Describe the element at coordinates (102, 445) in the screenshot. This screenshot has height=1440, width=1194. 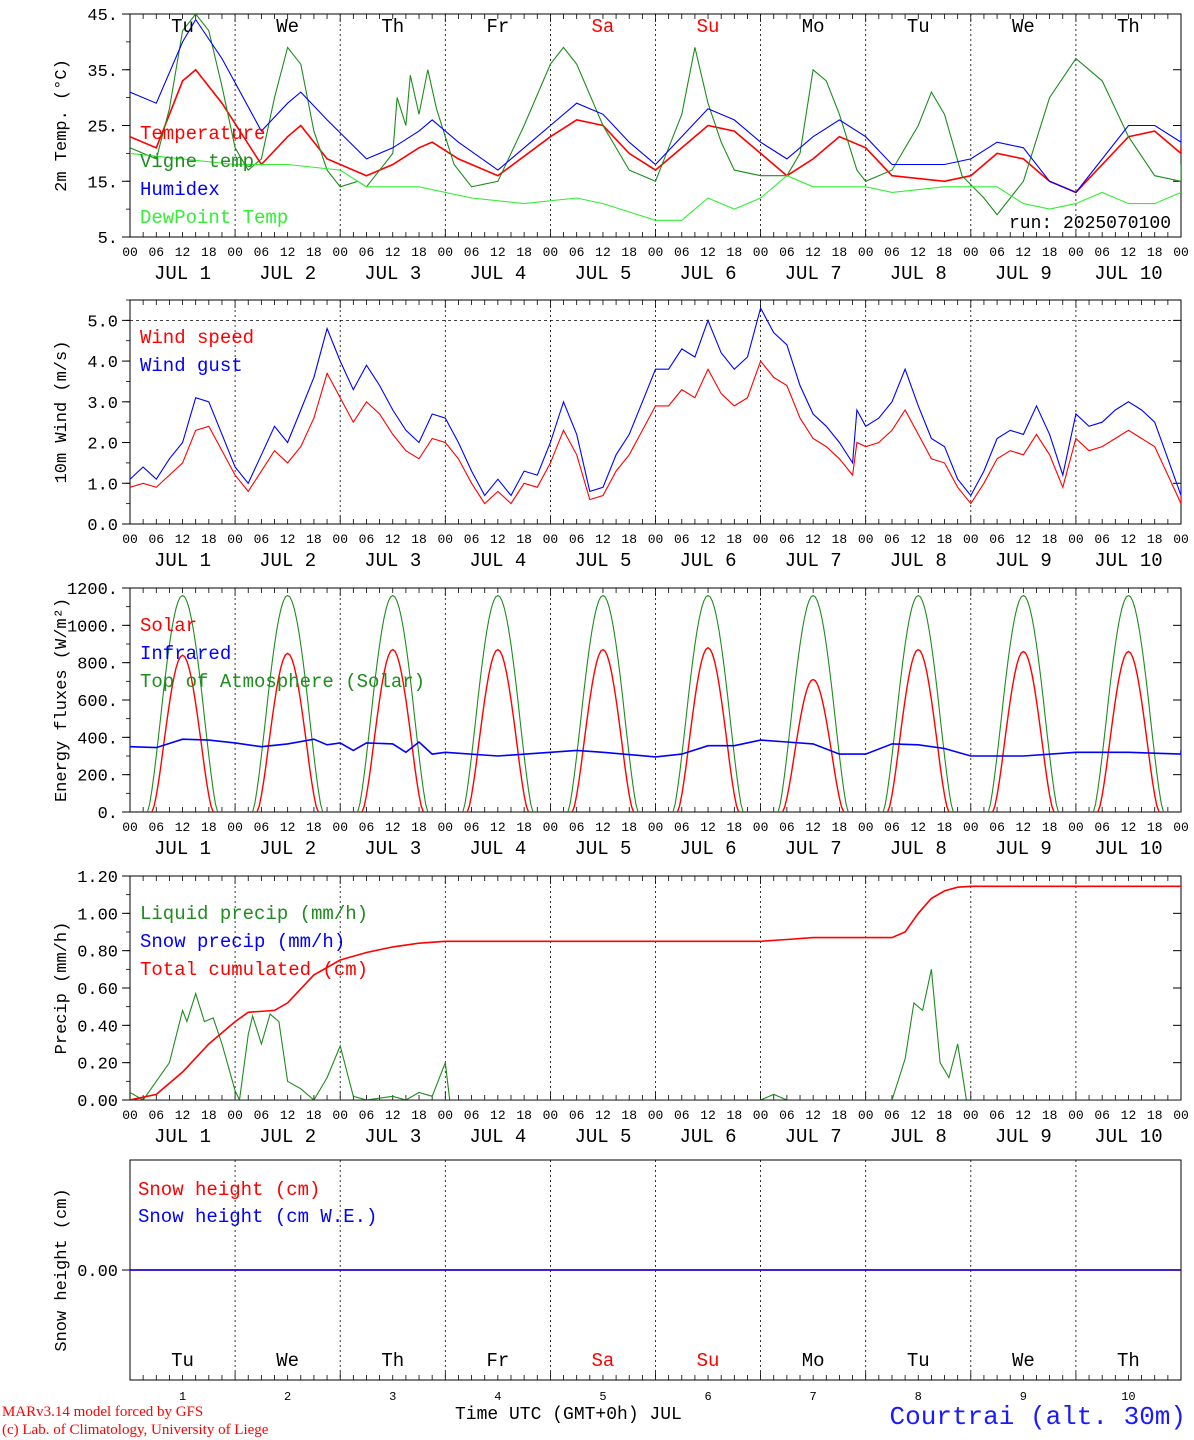
I see `y-tick-label: 2.0` at that location.